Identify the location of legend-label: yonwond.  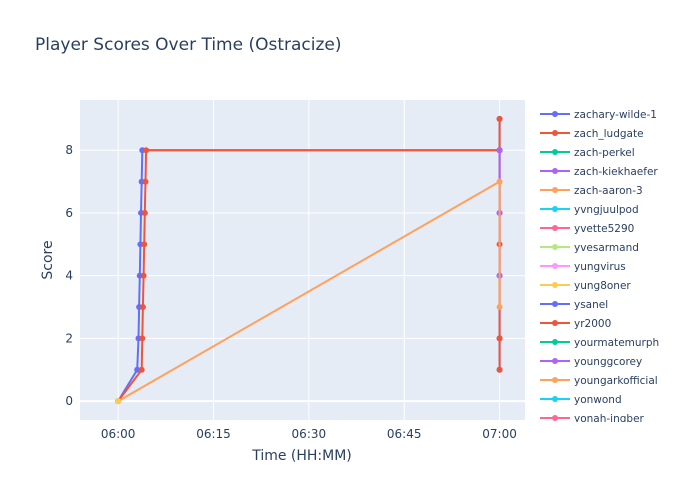
(598, 400).